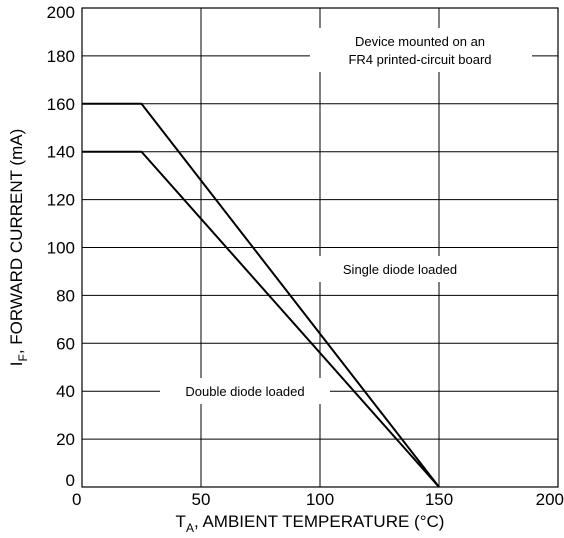 The width and height of the screenshot is (564, 538). Describe the element at coordinates (419, 59) in the screenshot. I see `device-note-line-2: FR4 printed-circuit board` at that location.